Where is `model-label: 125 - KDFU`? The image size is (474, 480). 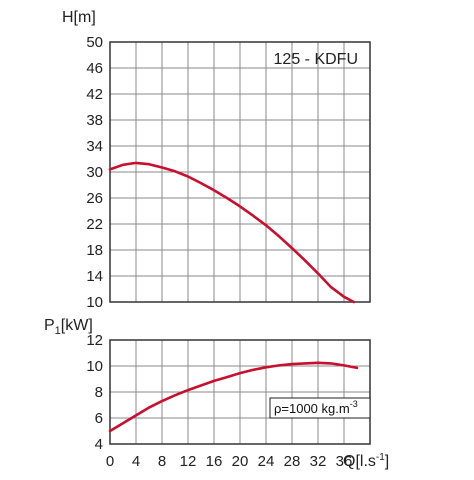
model-label: 125 - KDFU is located at coordinates (316, 59).